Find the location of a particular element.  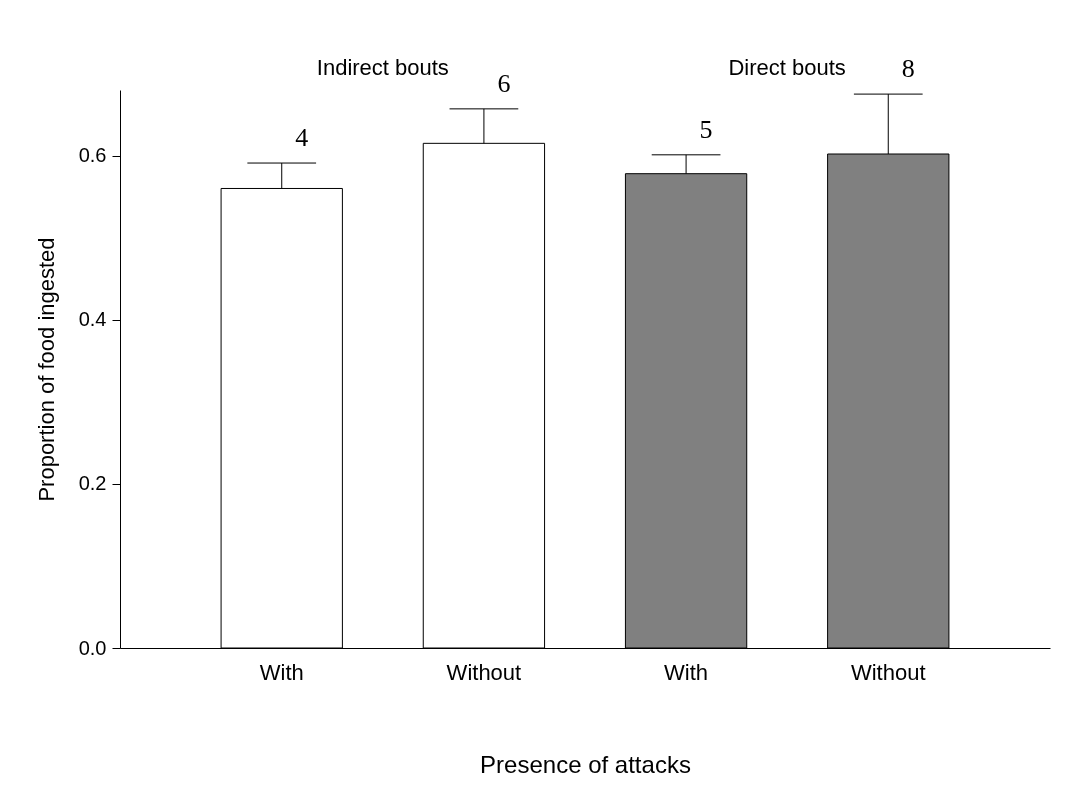

y-tick-label: 0.2 is located at coordinates (92, 483).